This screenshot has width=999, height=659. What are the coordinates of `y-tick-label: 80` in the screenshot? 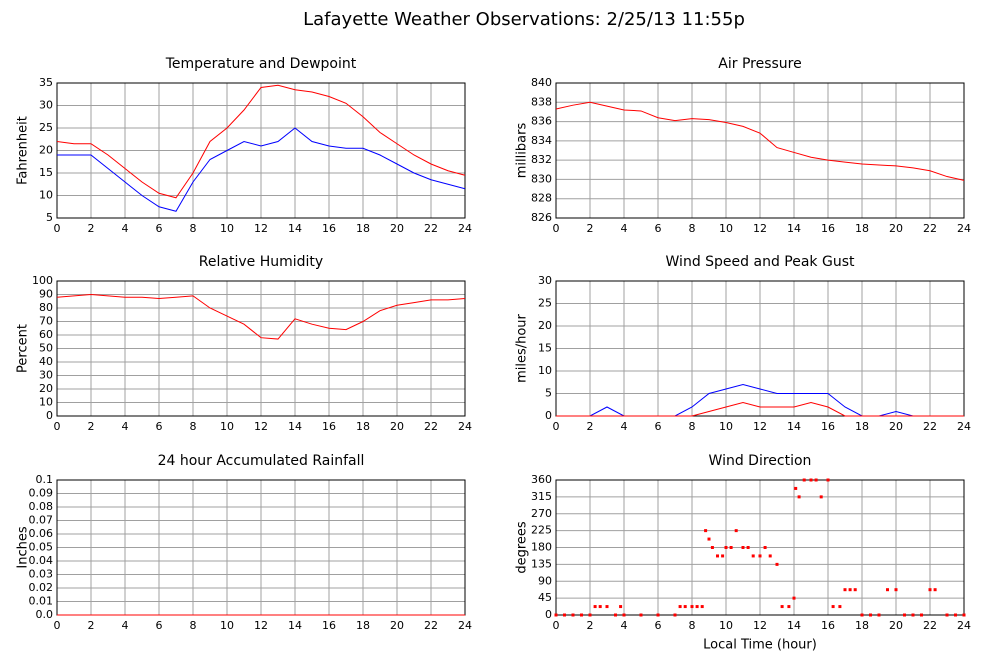 It's located at (46, 307).